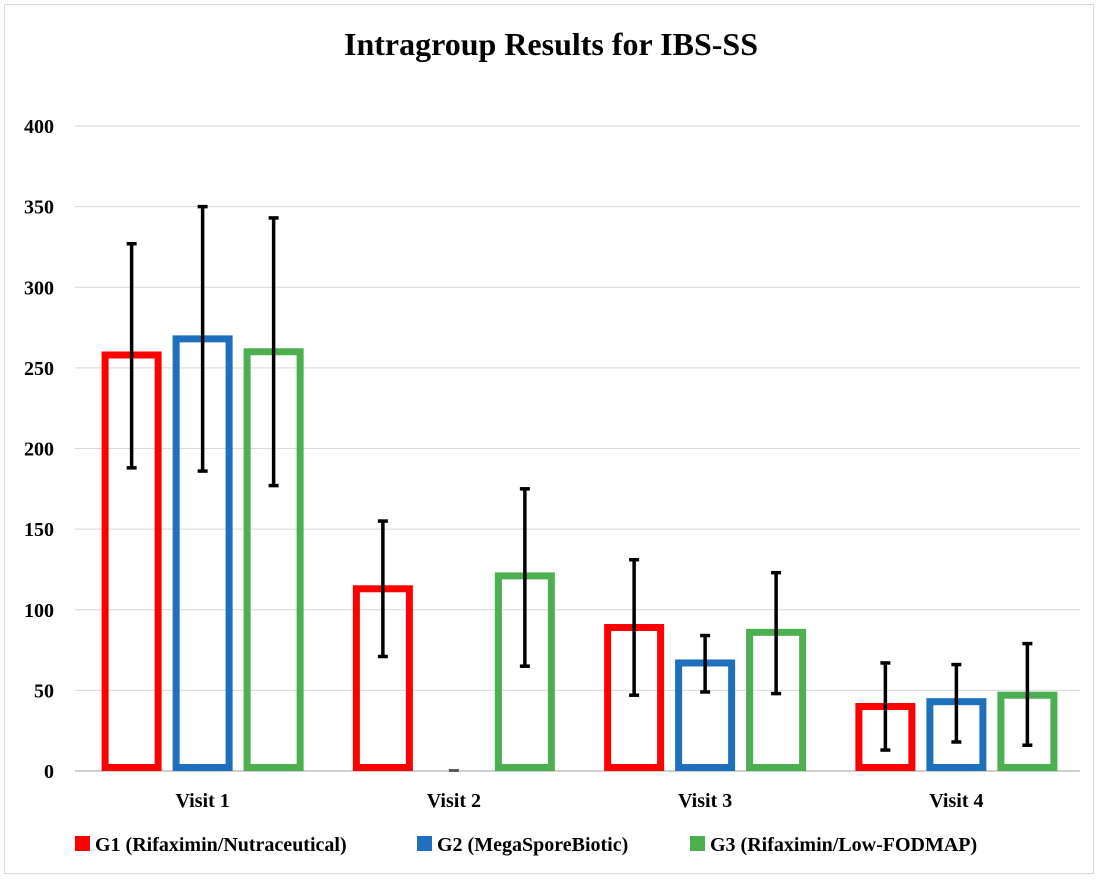 This screenshot has width=1100, height=880. I want to click on x-tick-label: Visit 4, so click(956, 801).